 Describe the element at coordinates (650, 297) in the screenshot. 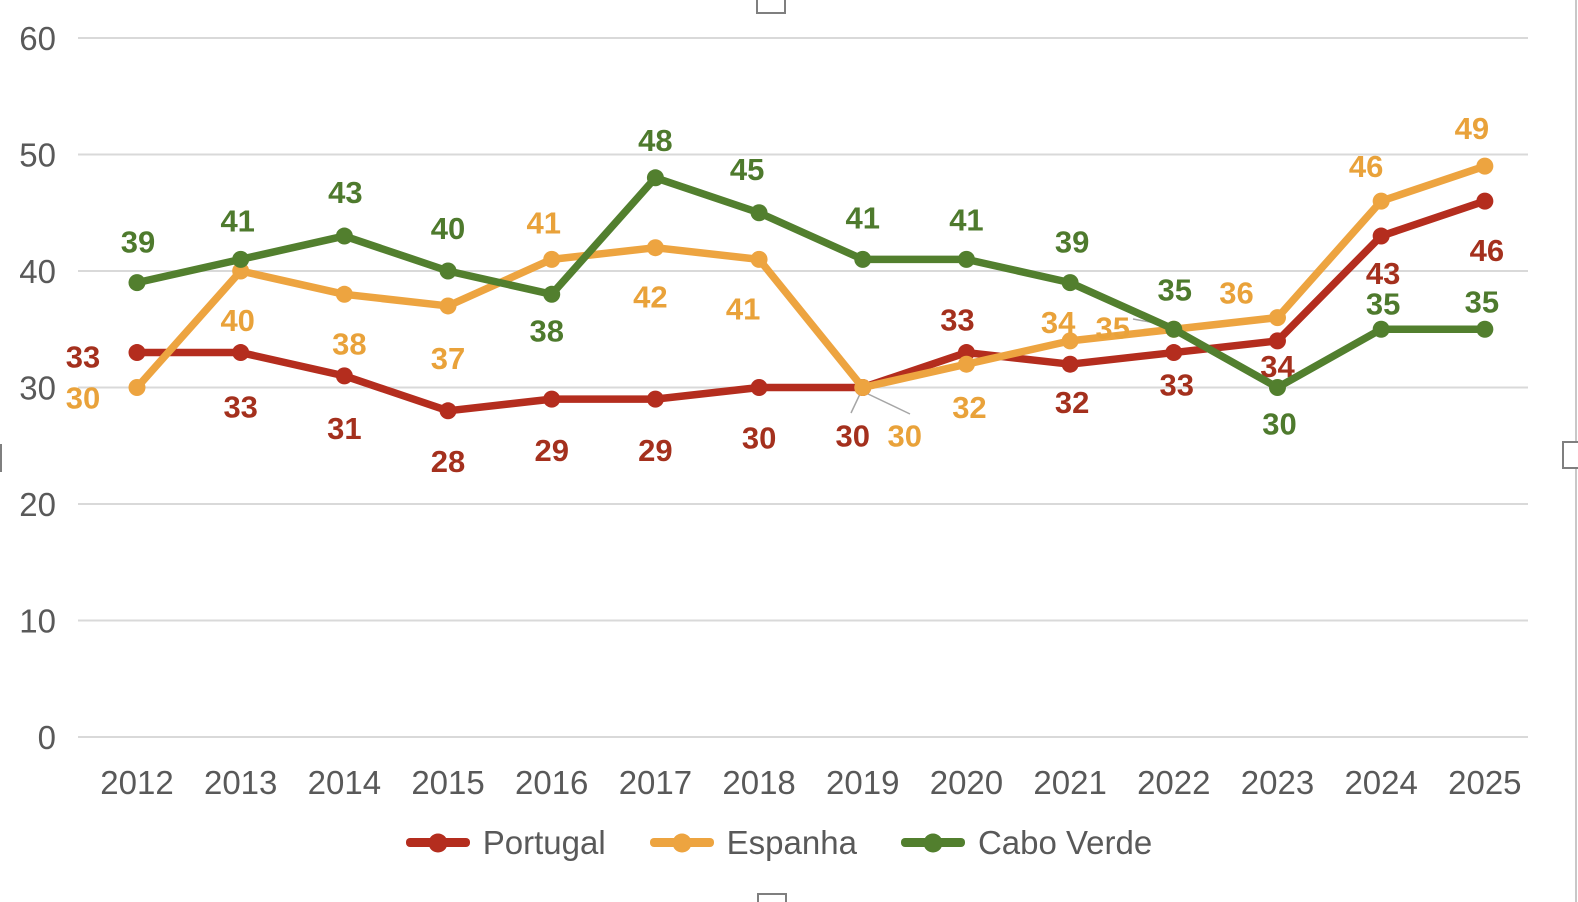

I see `data-label-espanha: 42` at that location.